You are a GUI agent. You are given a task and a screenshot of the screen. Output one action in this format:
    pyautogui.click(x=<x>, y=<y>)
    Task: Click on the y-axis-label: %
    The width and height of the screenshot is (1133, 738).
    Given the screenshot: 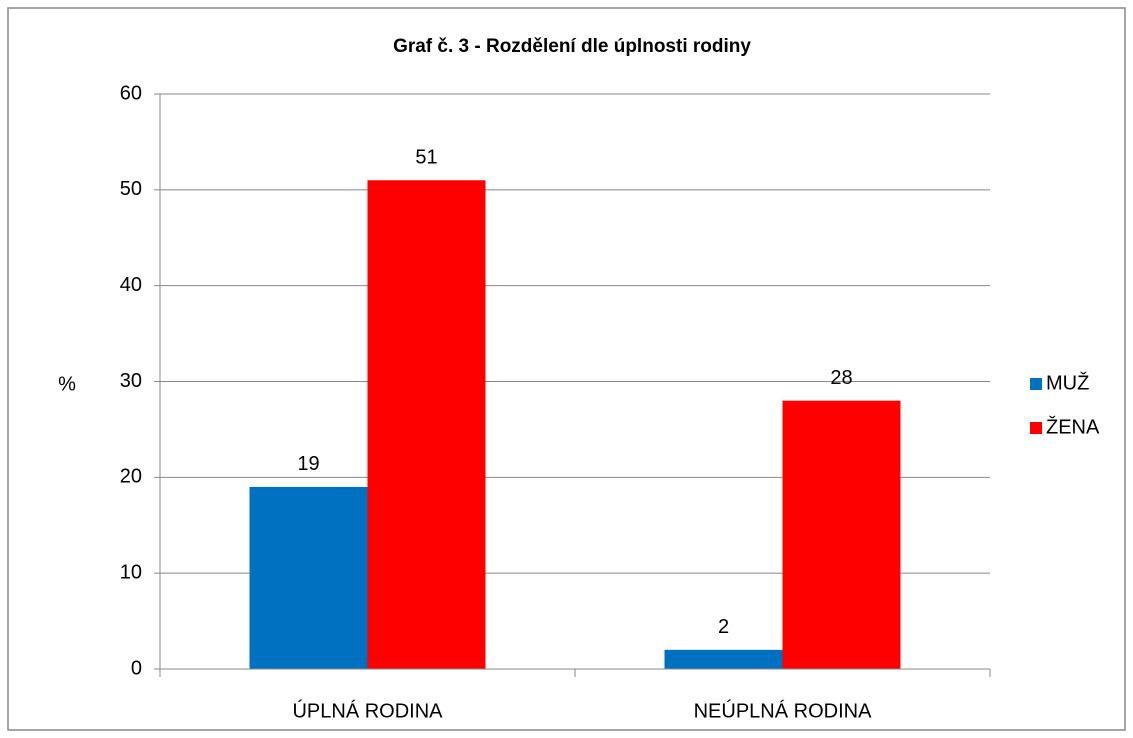 What is the action you would take?
    pyautogui.click(x=67, y=384)
    